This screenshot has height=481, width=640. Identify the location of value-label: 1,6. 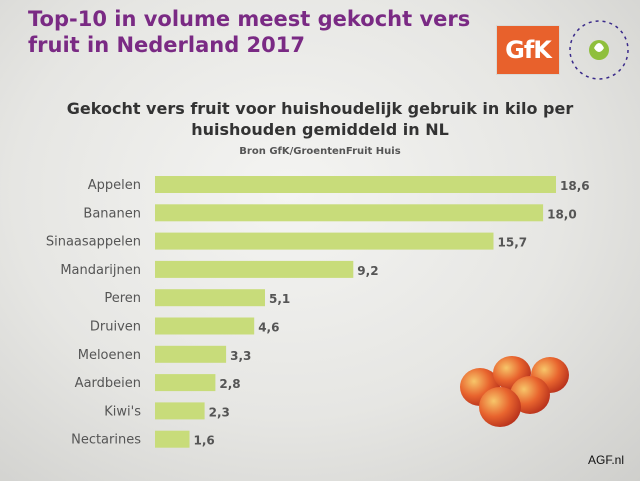
(204, 441).